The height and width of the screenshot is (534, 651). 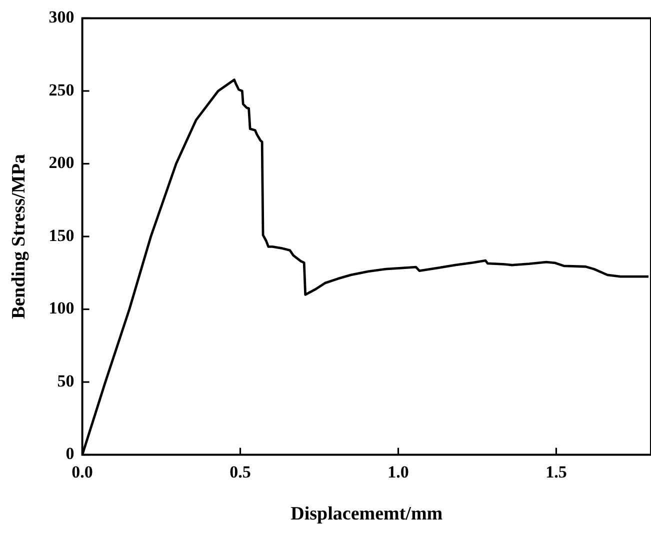 I want to click on y-tick-label: 200, so click(x=61, y=162).